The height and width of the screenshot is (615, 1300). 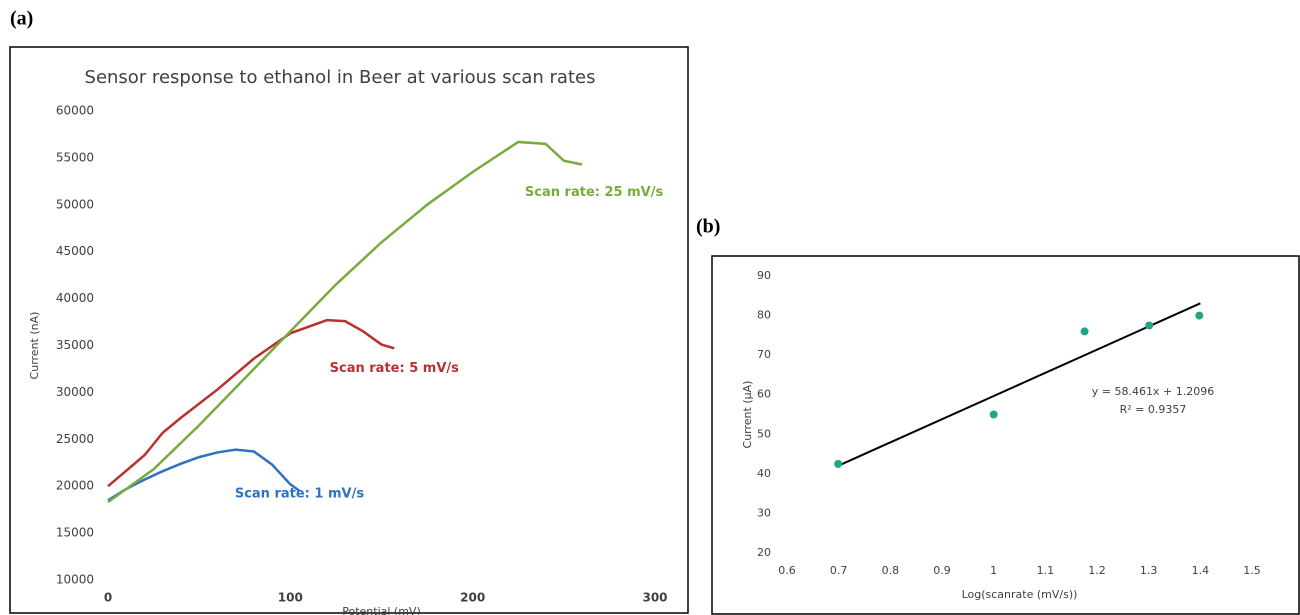 What do you see at coordinates (594, 192) in the screenshot?
I see `series-label: Scan rate: 25 mV/s` at bounding box center [594, 192].